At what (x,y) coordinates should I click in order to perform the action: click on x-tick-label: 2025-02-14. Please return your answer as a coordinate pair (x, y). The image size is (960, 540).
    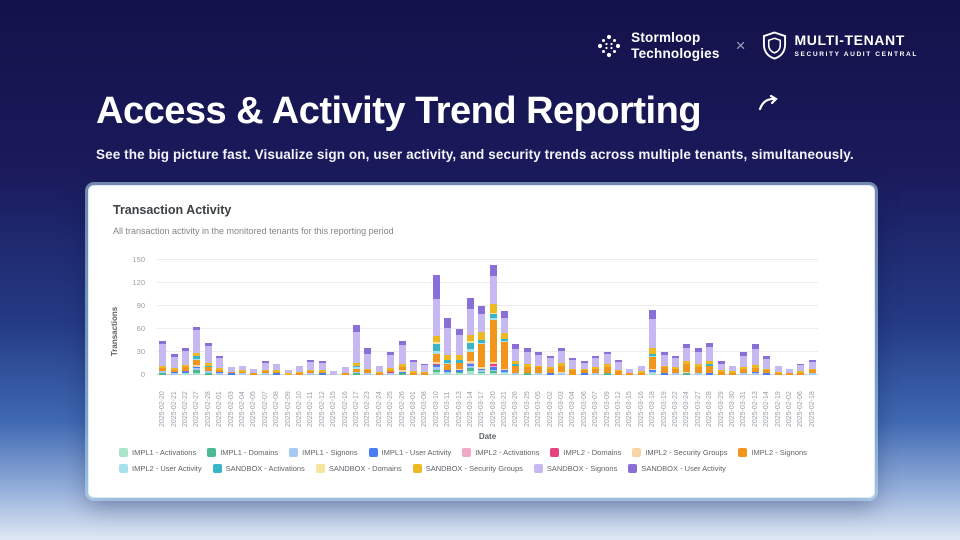
    Looking at the image, I should click on (767, 409).